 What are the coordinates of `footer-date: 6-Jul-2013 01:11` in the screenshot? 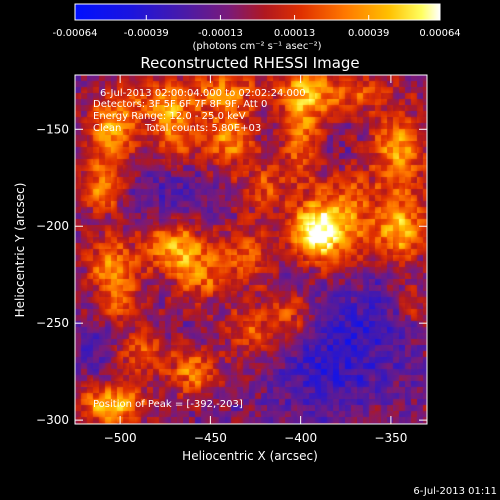 It's located at (455, 491).